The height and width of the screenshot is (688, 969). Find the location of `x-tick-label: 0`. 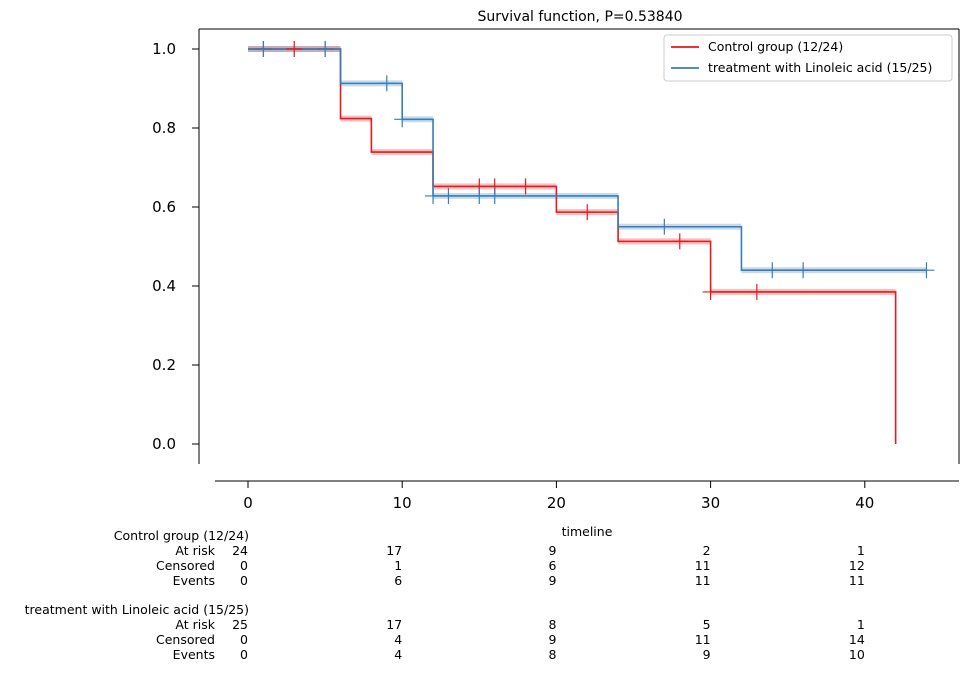

x-tick-label: 0 is located at coordinates (248, 503).